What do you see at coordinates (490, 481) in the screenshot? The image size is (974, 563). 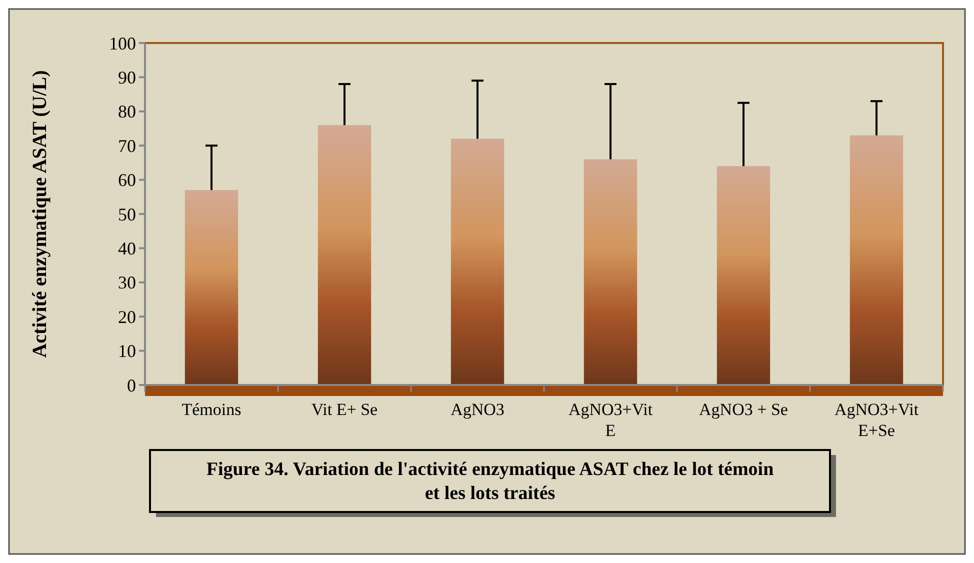 I see `text: Figure 34. Variation de l'activité enzymatique ASAT chez le lot témoin et les lots traités` at bounding box center [490, 481].